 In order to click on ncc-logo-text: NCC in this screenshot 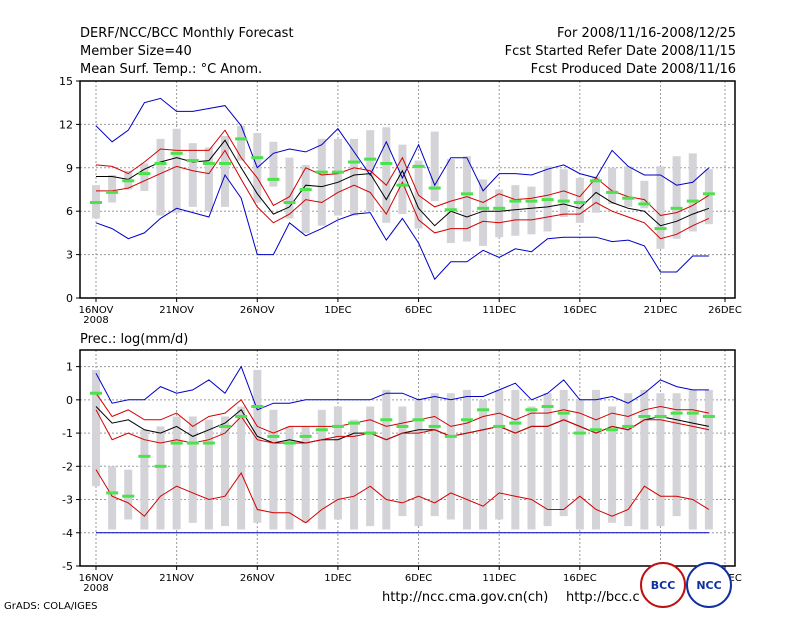, I will do `click(709, 585)`.